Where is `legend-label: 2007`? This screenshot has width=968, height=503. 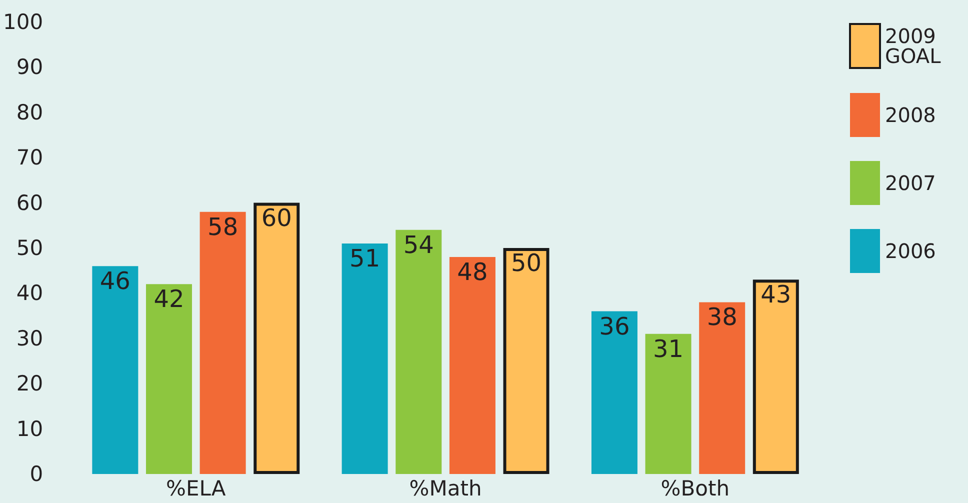 legend-label: 2007 is located at coordinates (910, 183).